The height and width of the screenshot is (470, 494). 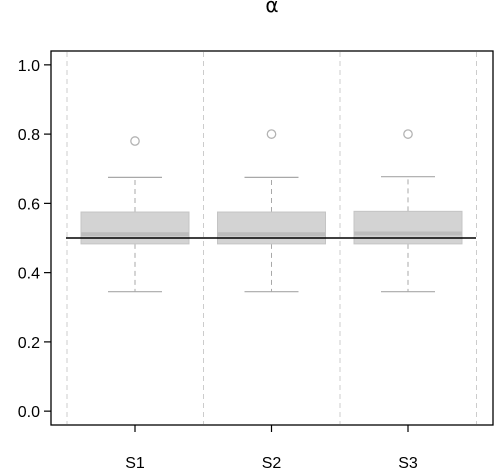 What do you see at coordinates (29, 204) in the screenshot?
I see `y-tick-label: 0.6` at bounding box center [29, 204].